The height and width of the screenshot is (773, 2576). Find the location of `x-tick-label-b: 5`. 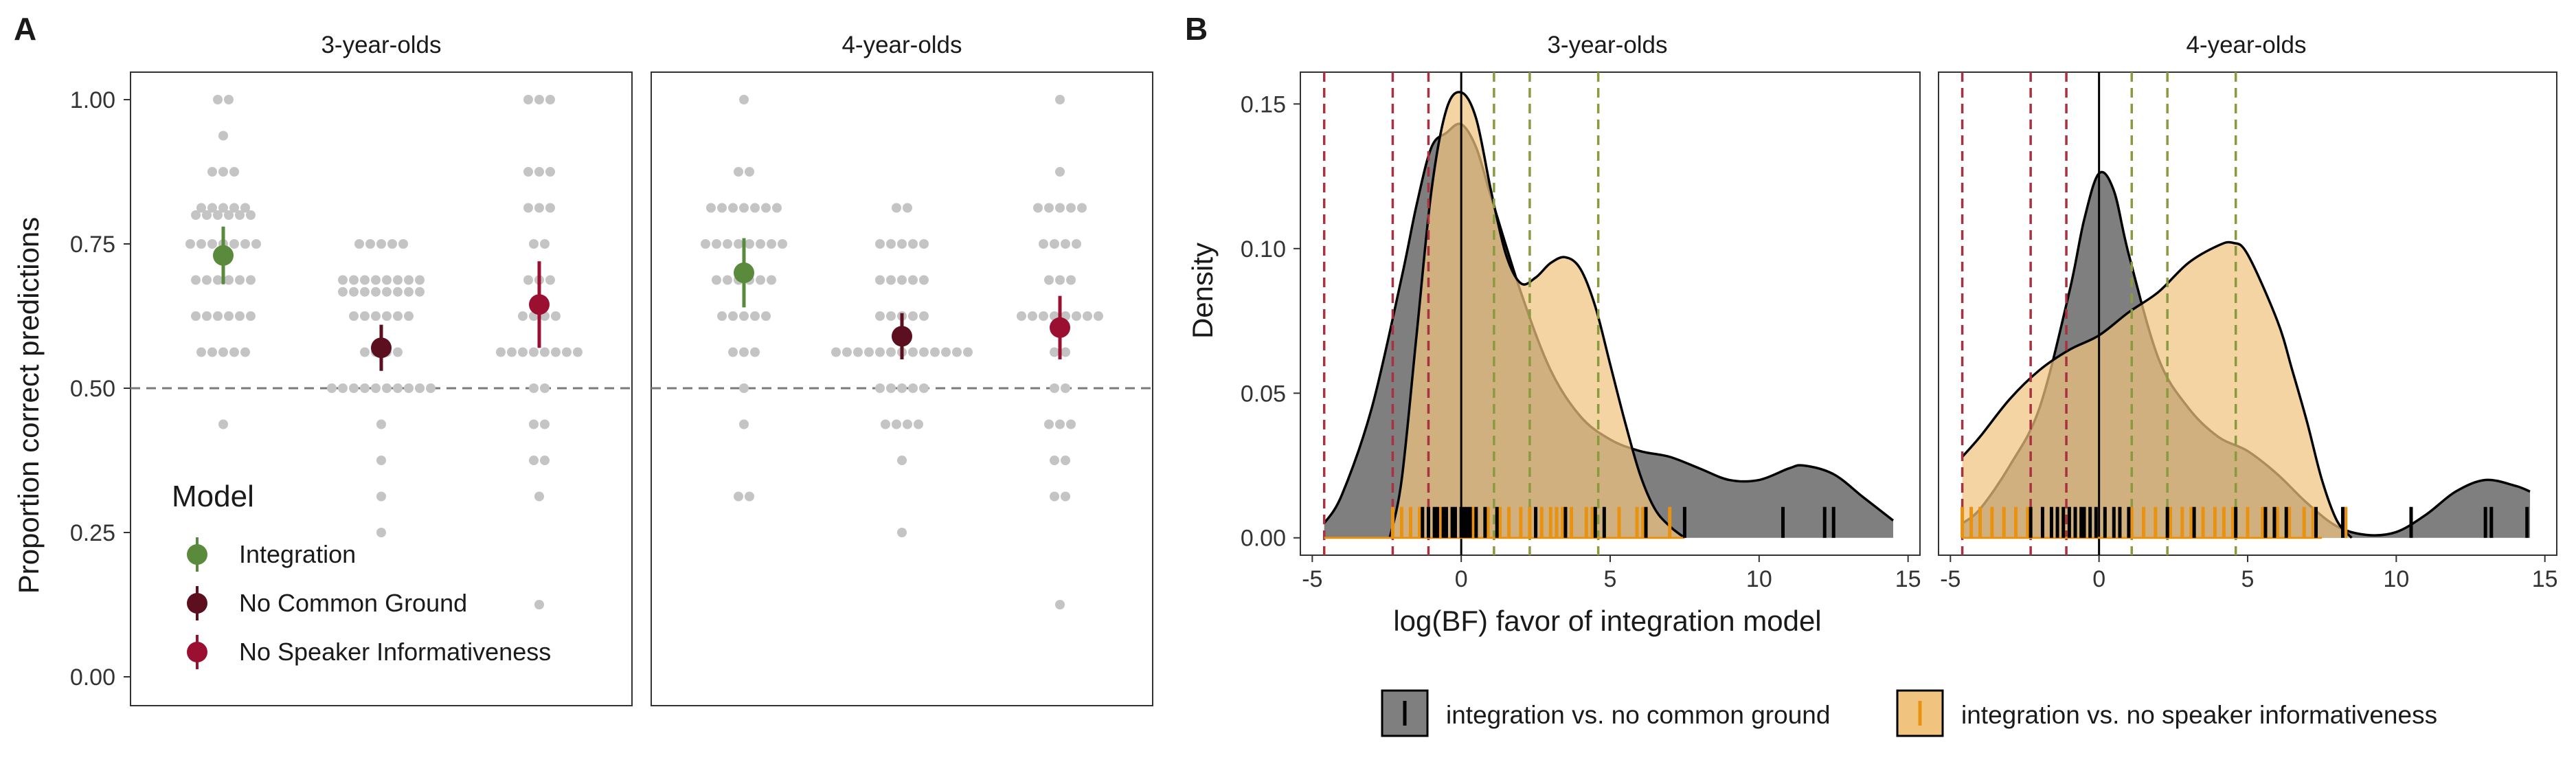

x-tick-label-b: 5 is located at coordinates (2248, 579).